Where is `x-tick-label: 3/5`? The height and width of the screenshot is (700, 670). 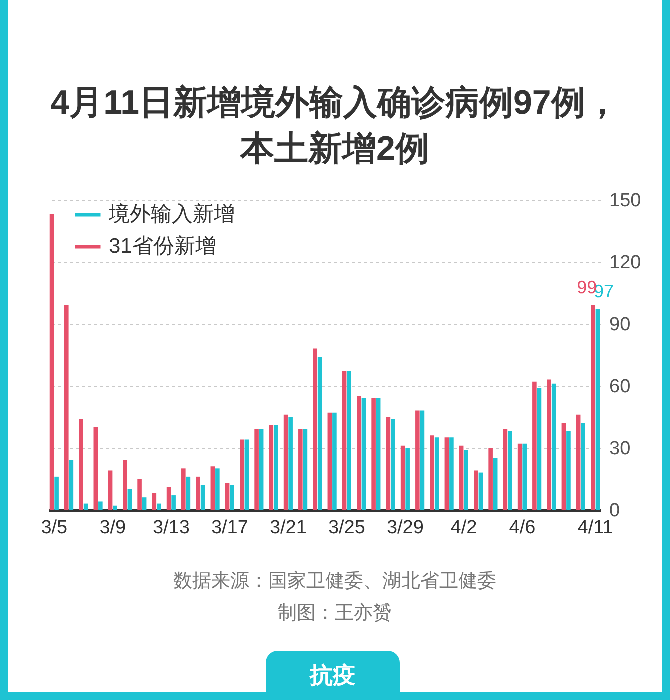
x-tick-label: 3/5 is located at coordinates (54, 528).